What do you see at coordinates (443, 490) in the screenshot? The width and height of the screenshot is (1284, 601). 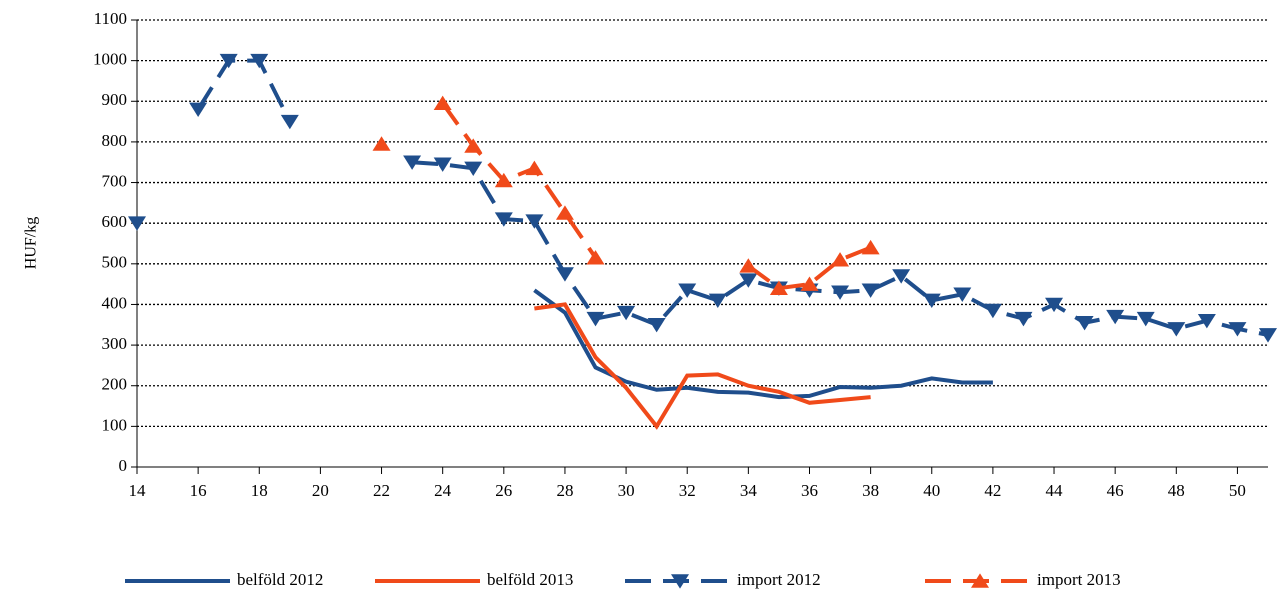 I see `x-tick-label: 24` at bounding box center [443, 490].